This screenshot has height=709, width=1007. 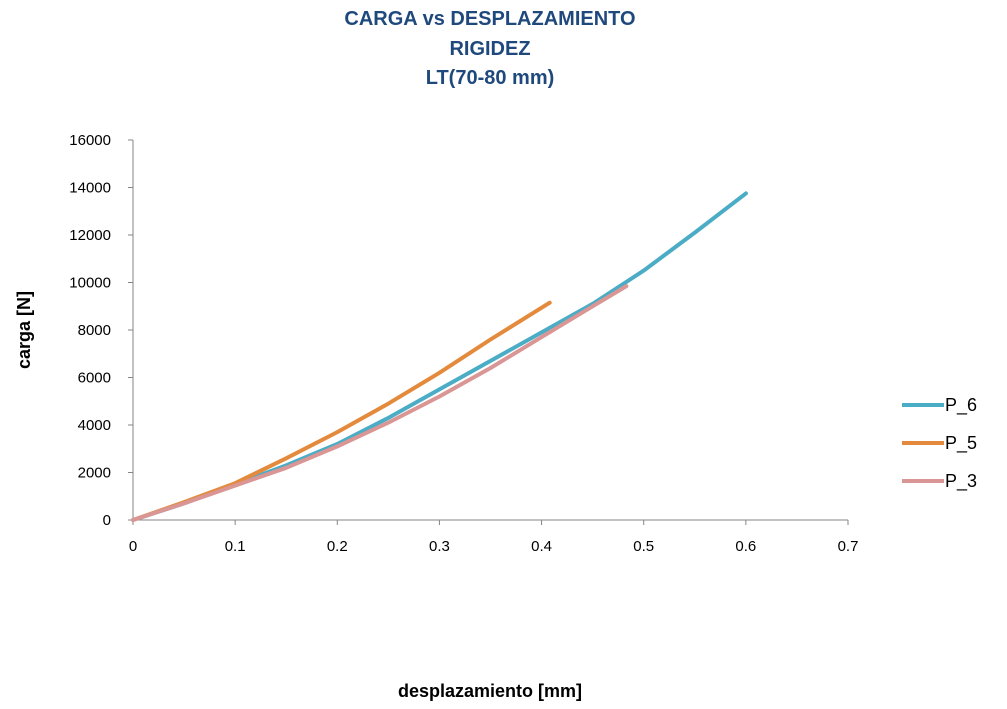 What do you see at coordinates (643, 546) in the screenshot?
I see `x-tick-label: 0.5` at bounding box center [643, 546].